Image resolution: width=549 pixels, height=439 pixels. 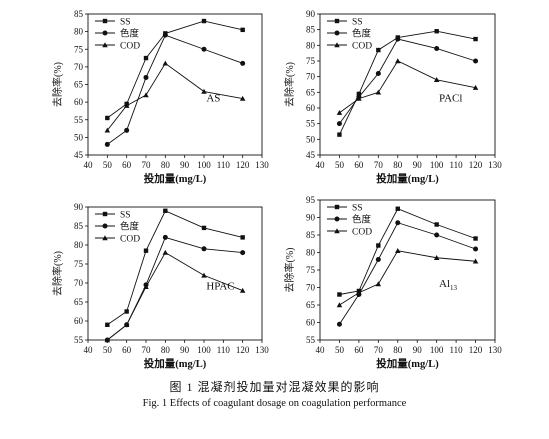 What do you see at coordinates (311, 124) in the screenshot?
I see `y-tick-label: 55` at bounding box center [311, 124].